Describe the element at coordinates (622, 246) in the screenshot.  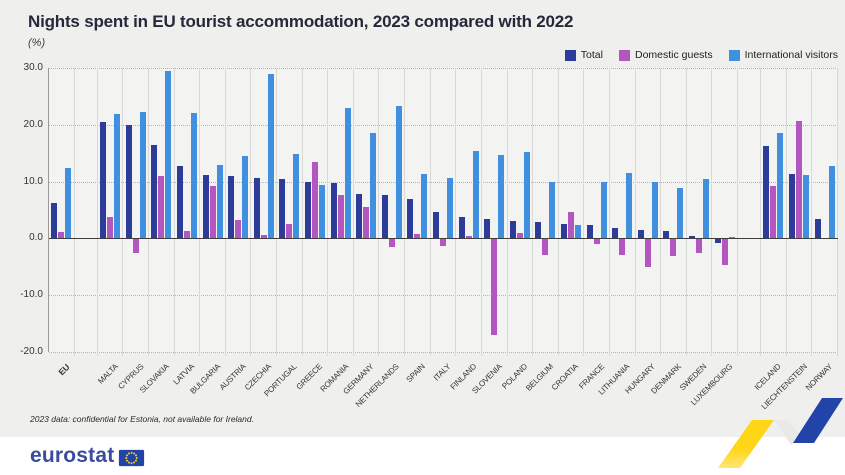
I see `bar-domestic-guests-lithuania` at that location.